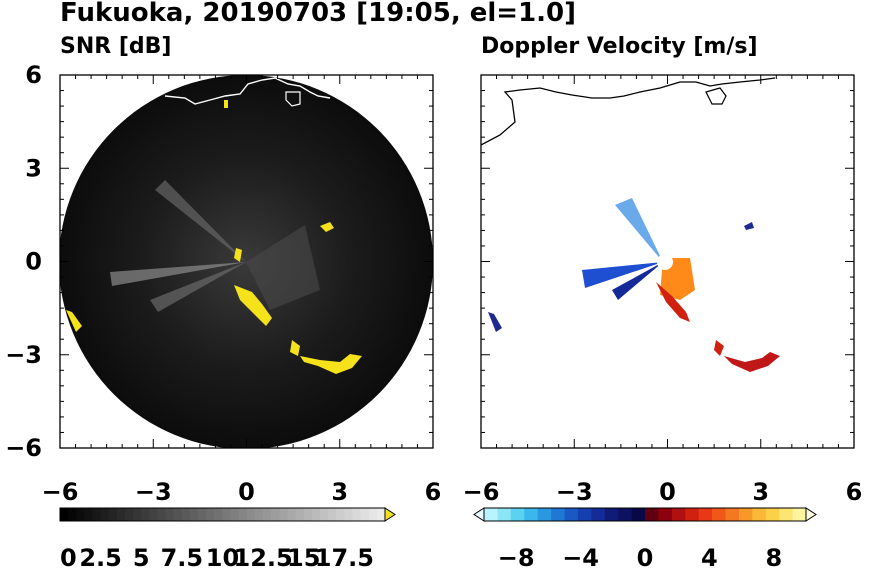  Describe the element at coordinates (246, 492) in the screenshot. I see `x-tick-label: 0` at that location.